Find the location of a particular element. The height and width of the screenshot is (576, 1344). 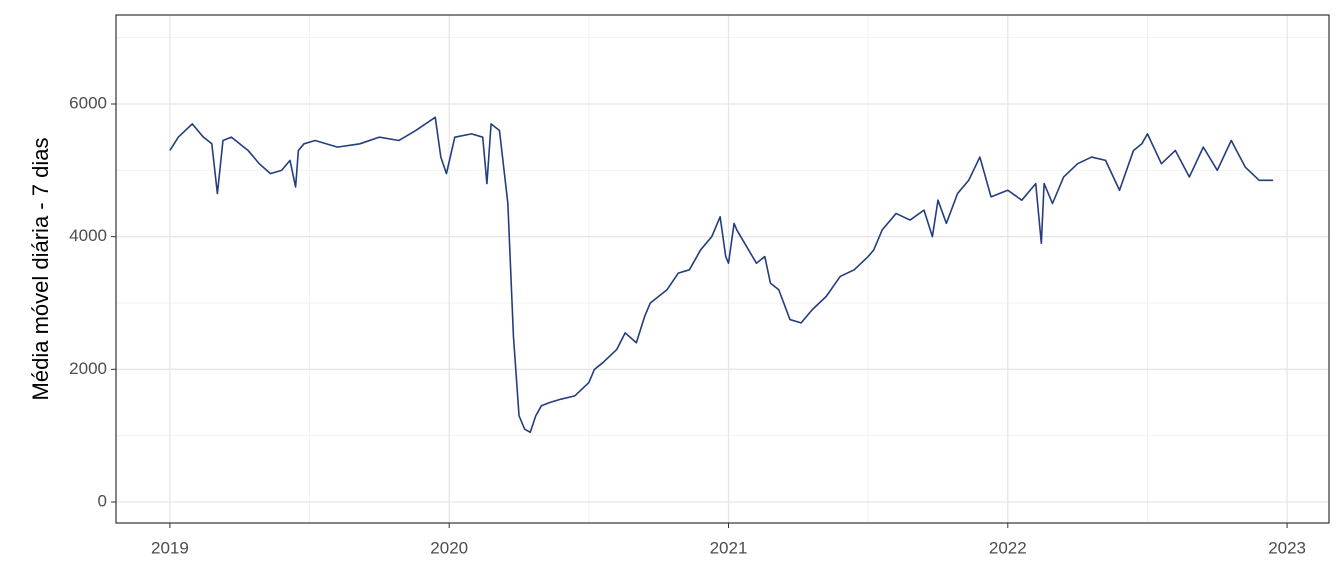

y-tick-label: 0 is located at coordinates (102, 500).